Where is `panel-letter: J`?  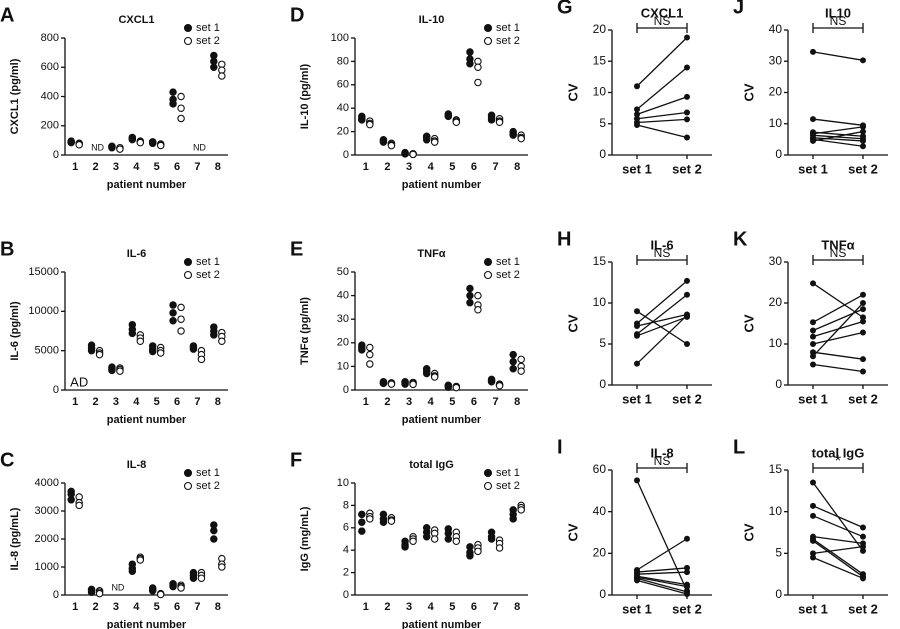
panel-letter: J is located at coordinates (738, 9).